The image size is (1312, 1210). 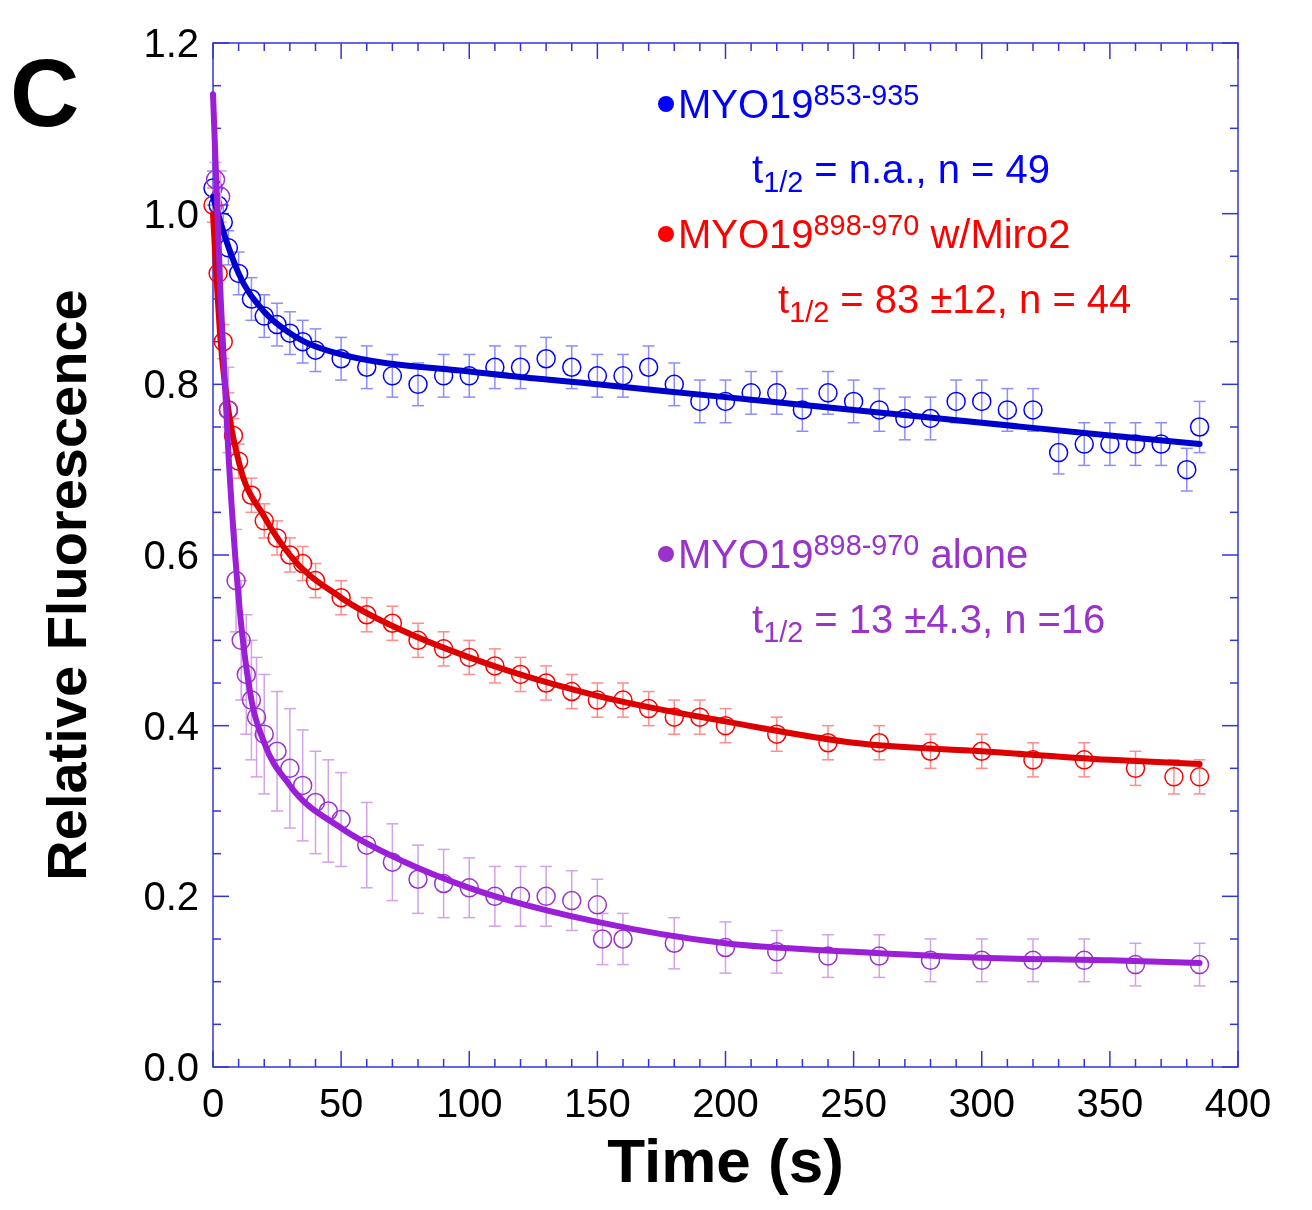 I want to click on x-tick-label: 300, so click(x=982, y=1103).